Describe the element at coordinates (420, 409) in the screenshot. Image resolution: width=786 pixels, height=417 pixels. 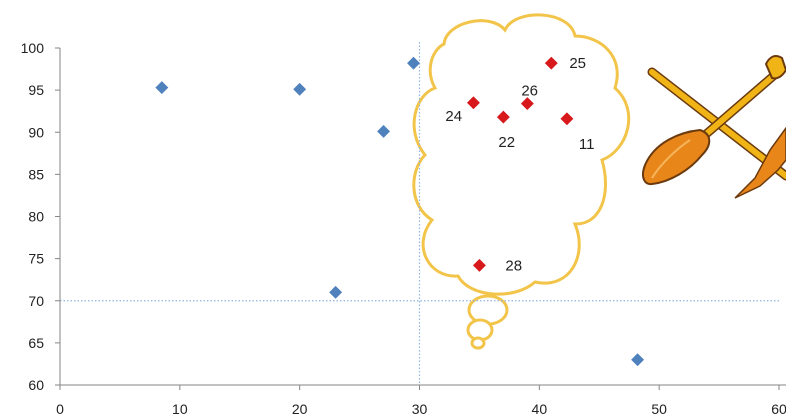
I see `x-tick-label: 30` at that location.